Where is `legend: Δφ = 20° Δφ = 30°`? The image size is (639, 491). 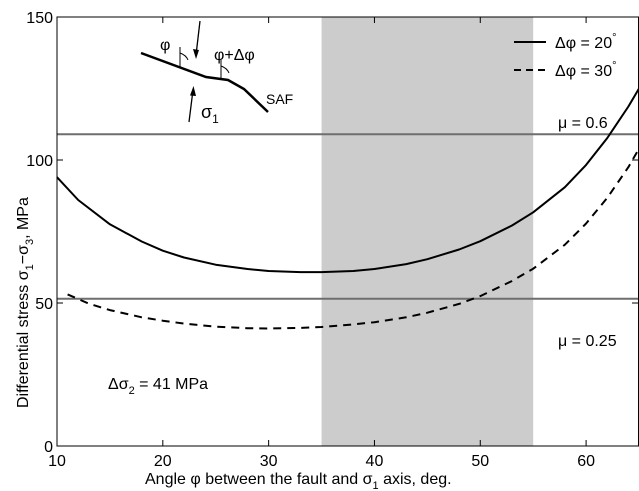 legend: Δφ = 20° Δφ = 30° is located at coordinates (565, 56).